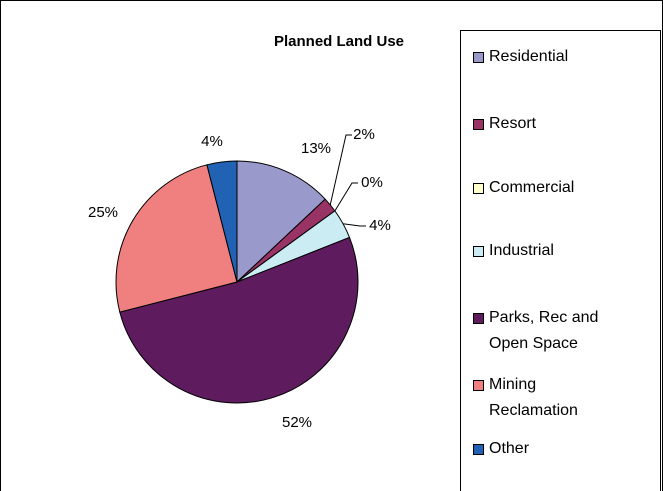  Describe the element at coordinates (533, 397) in the screenshot. I see `legend-label: Mining Reclamation` at that location.